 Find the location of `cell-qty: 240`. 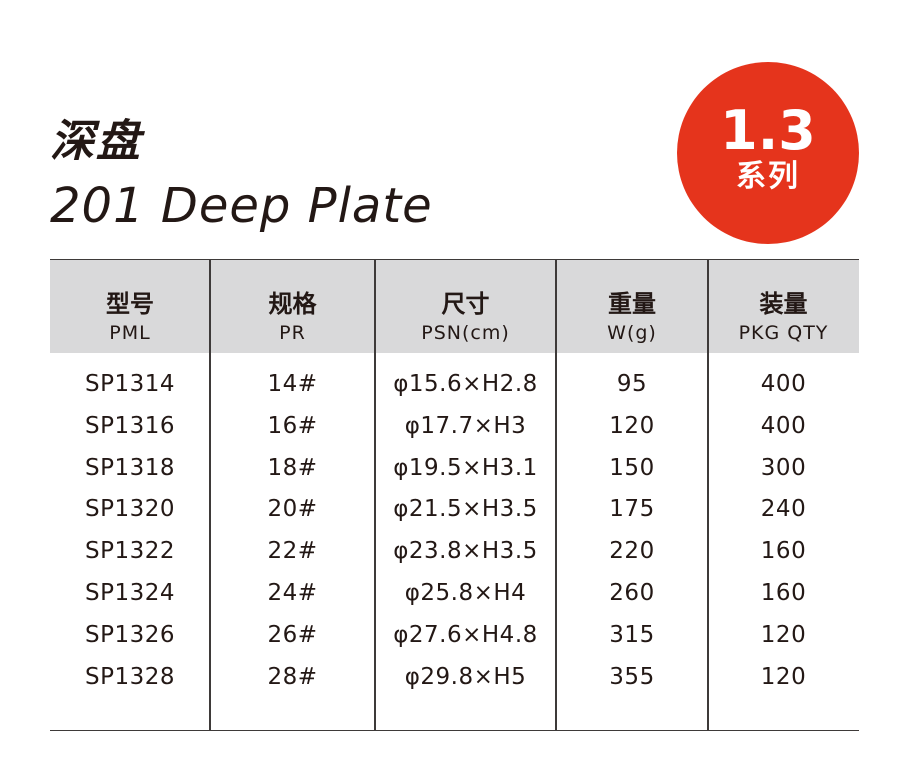

cell-qty: 240 is located at coordinates (783, 509).